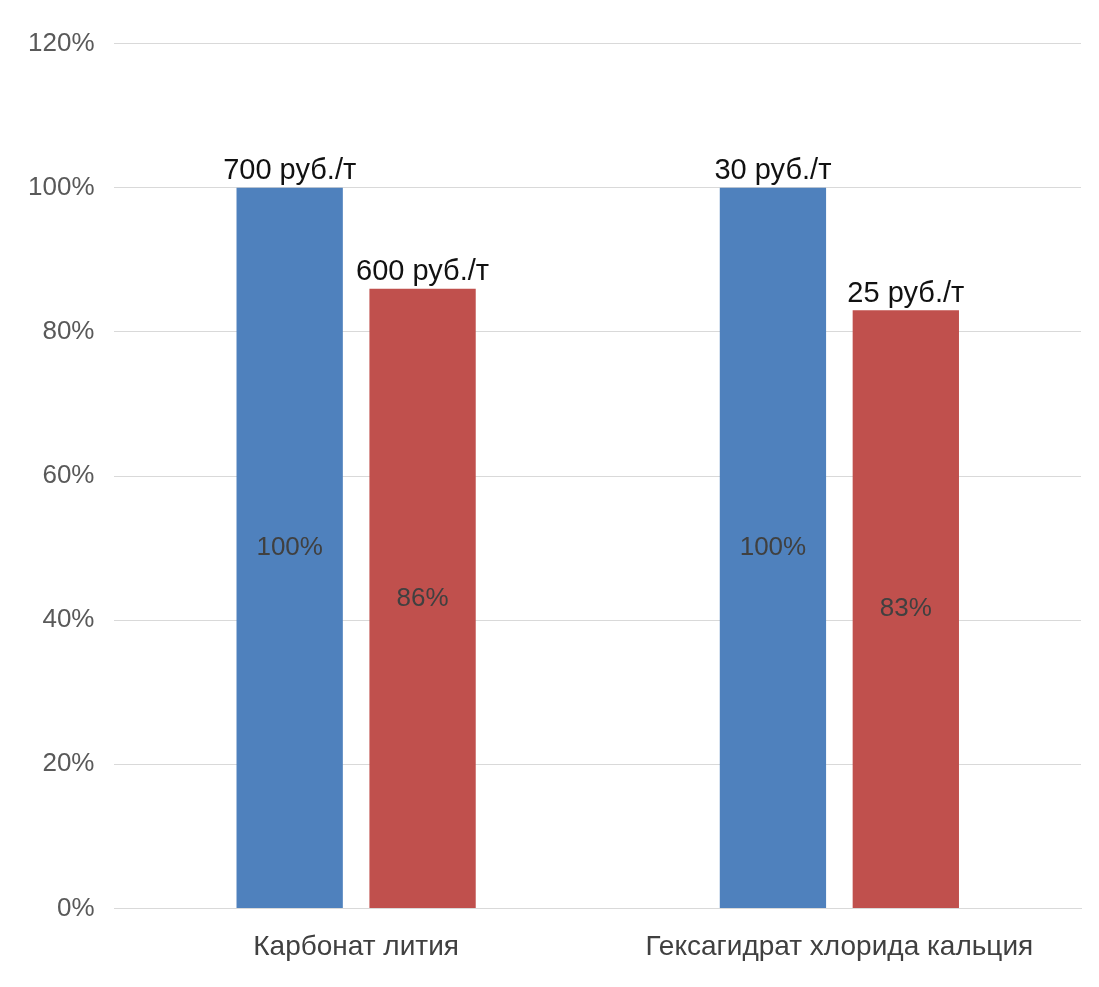  Describe the element at coordinates (68, 762) in the screenshot. I see `y-tick-label: 20%` at that location.